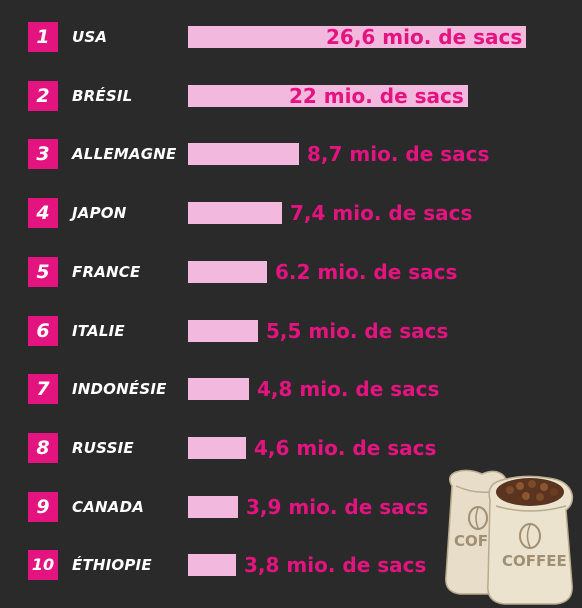 The height and width of the screenshot is (608, 582). Describe the element at coordinates (509, 537) in the screenshot. I see `coffee-bags-icon: COFFEE COFFEE` at that location.